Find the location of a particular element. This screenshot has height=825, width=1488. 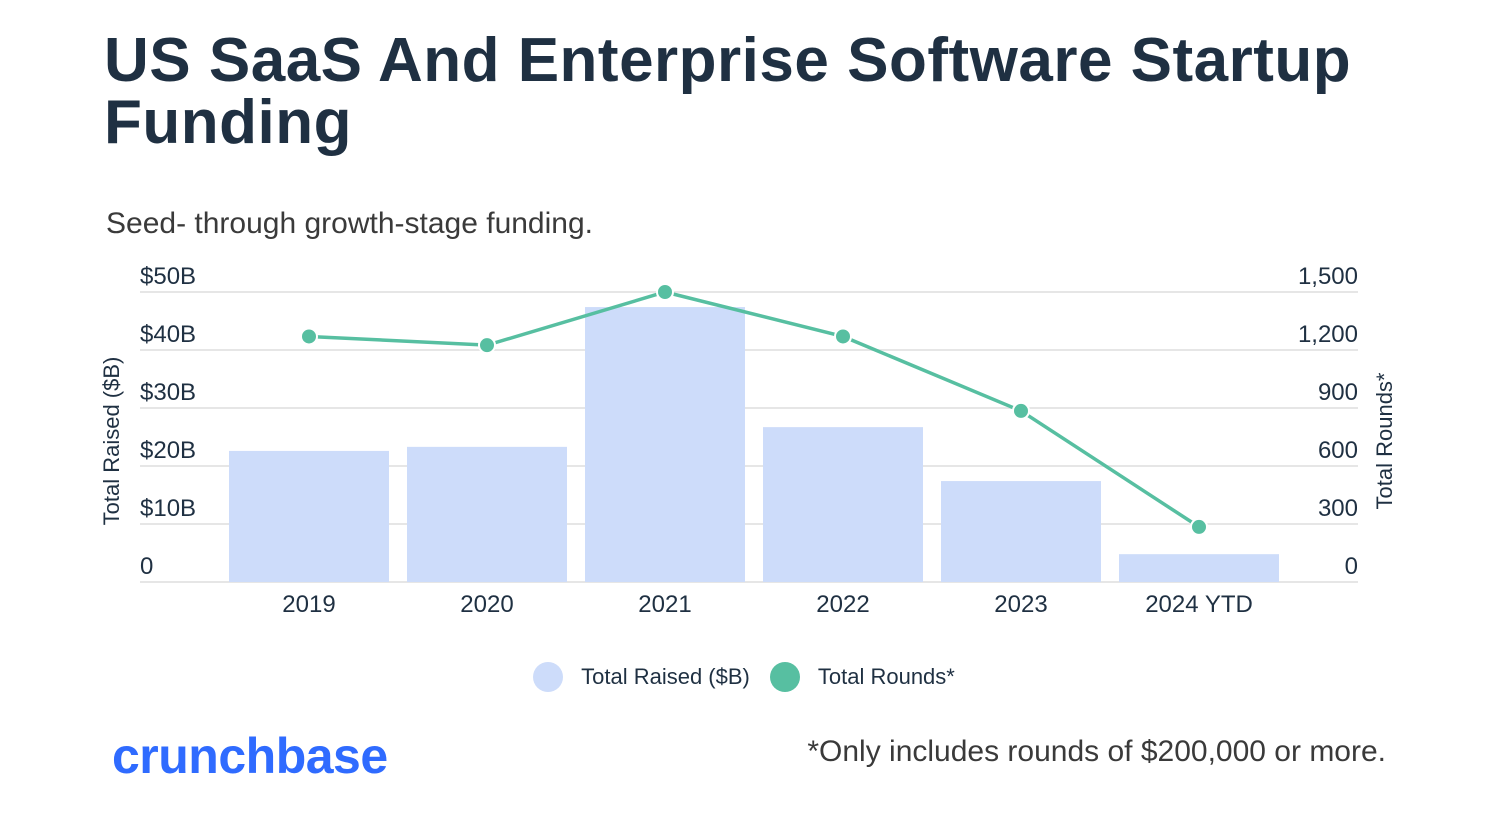

right-tick-label: 1,500 is located at coordinates (1328, 276).